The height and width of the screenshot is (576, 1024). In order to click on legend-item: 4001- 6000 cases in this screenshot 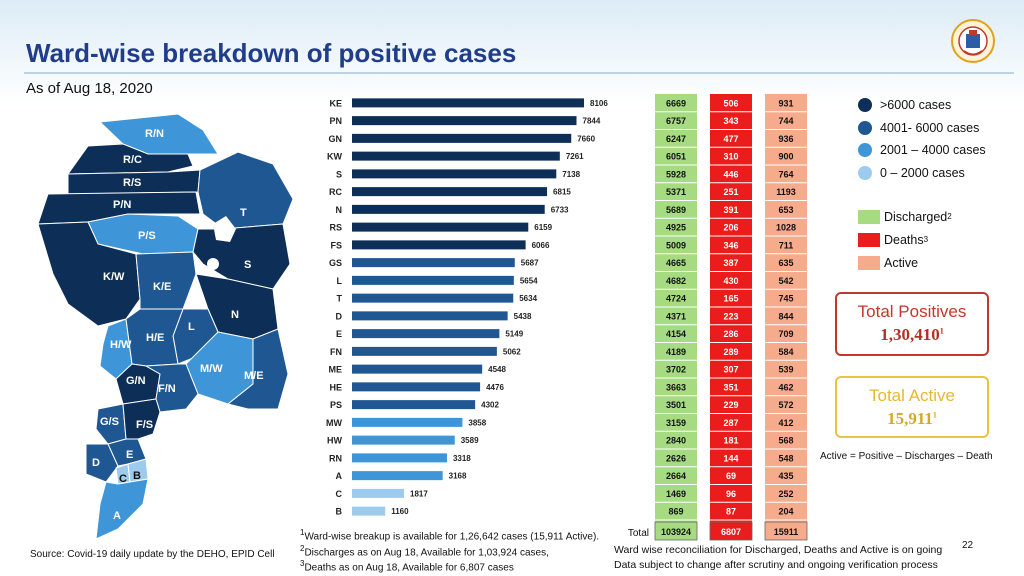, I will do `click(922, 128)`.